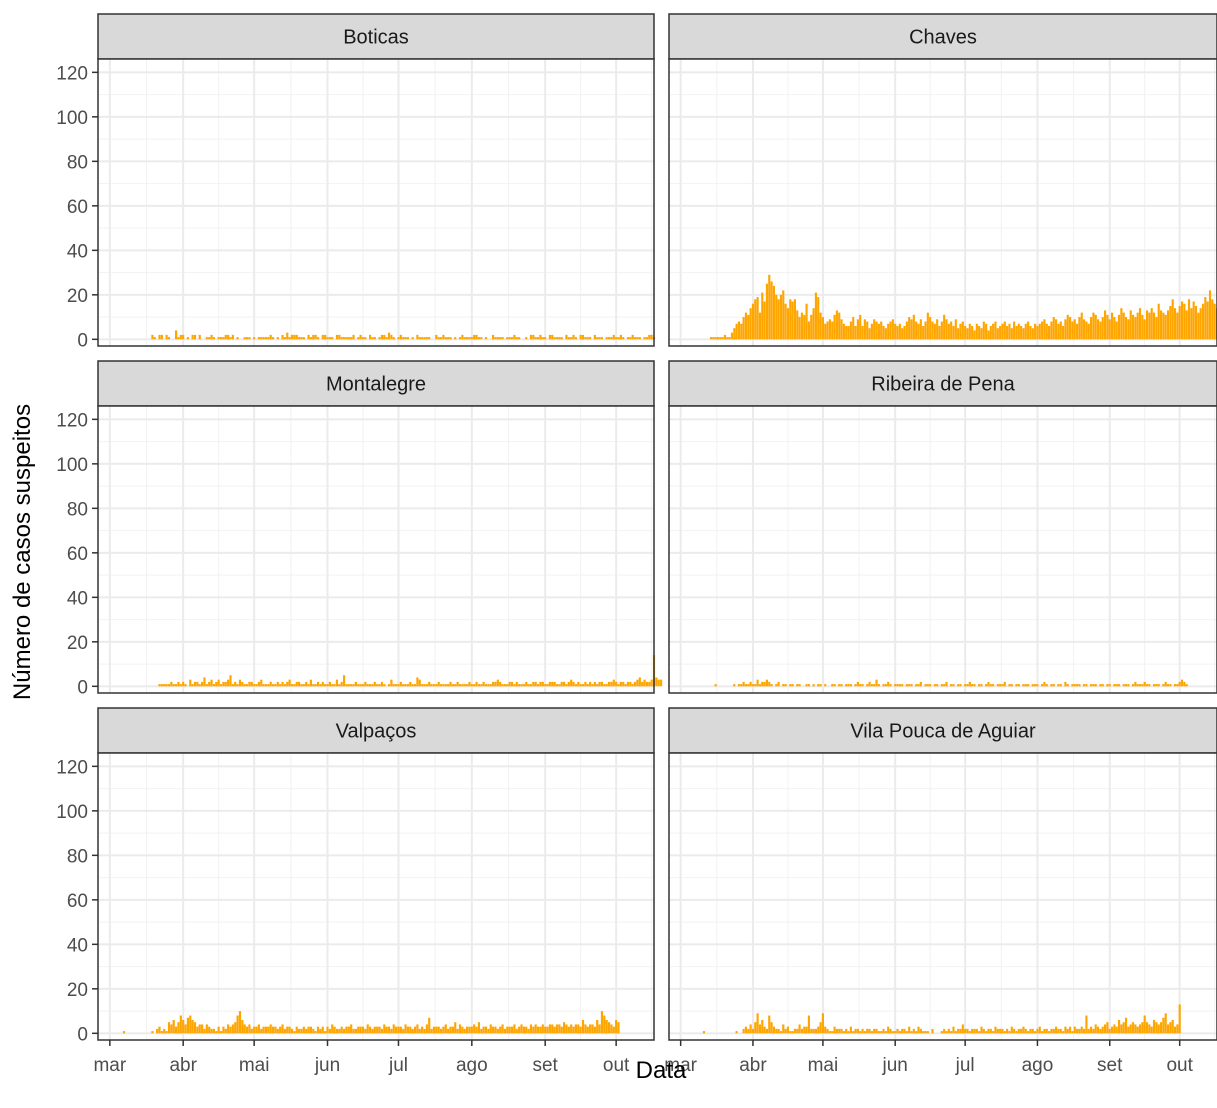 The height and width of the screenshot is (1108, 1217). Describe the element at coordinates (943, 896) in the screenshot. I see `panel-background` at that location.